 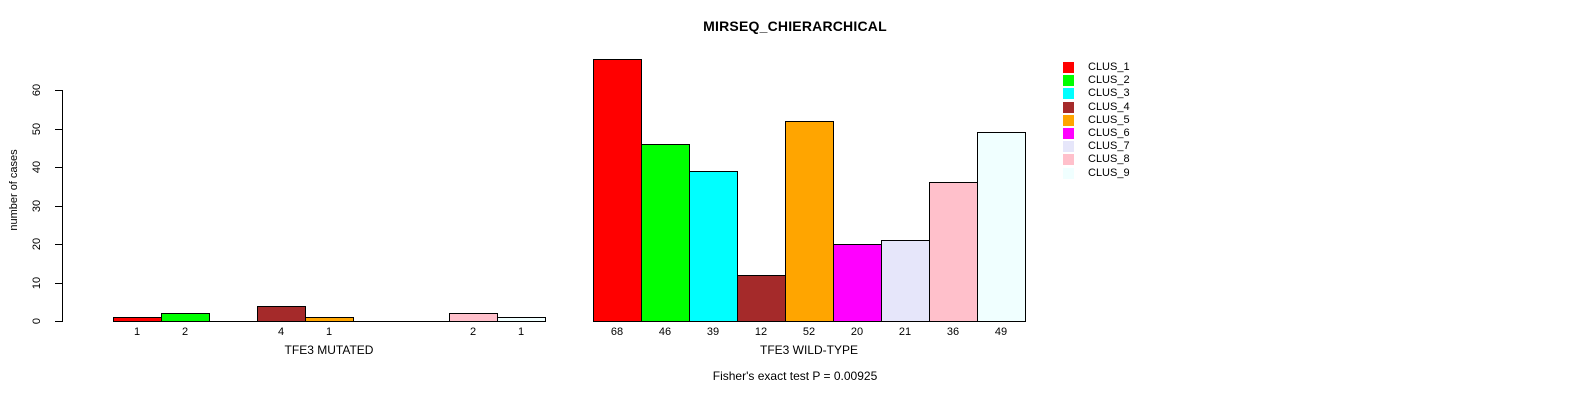 What do you see at coordinates (795, 26) in the screenshot?
I see `chart-title: MIRSEQ_CHIERARCHICAL` at bounding box center [795, 26].